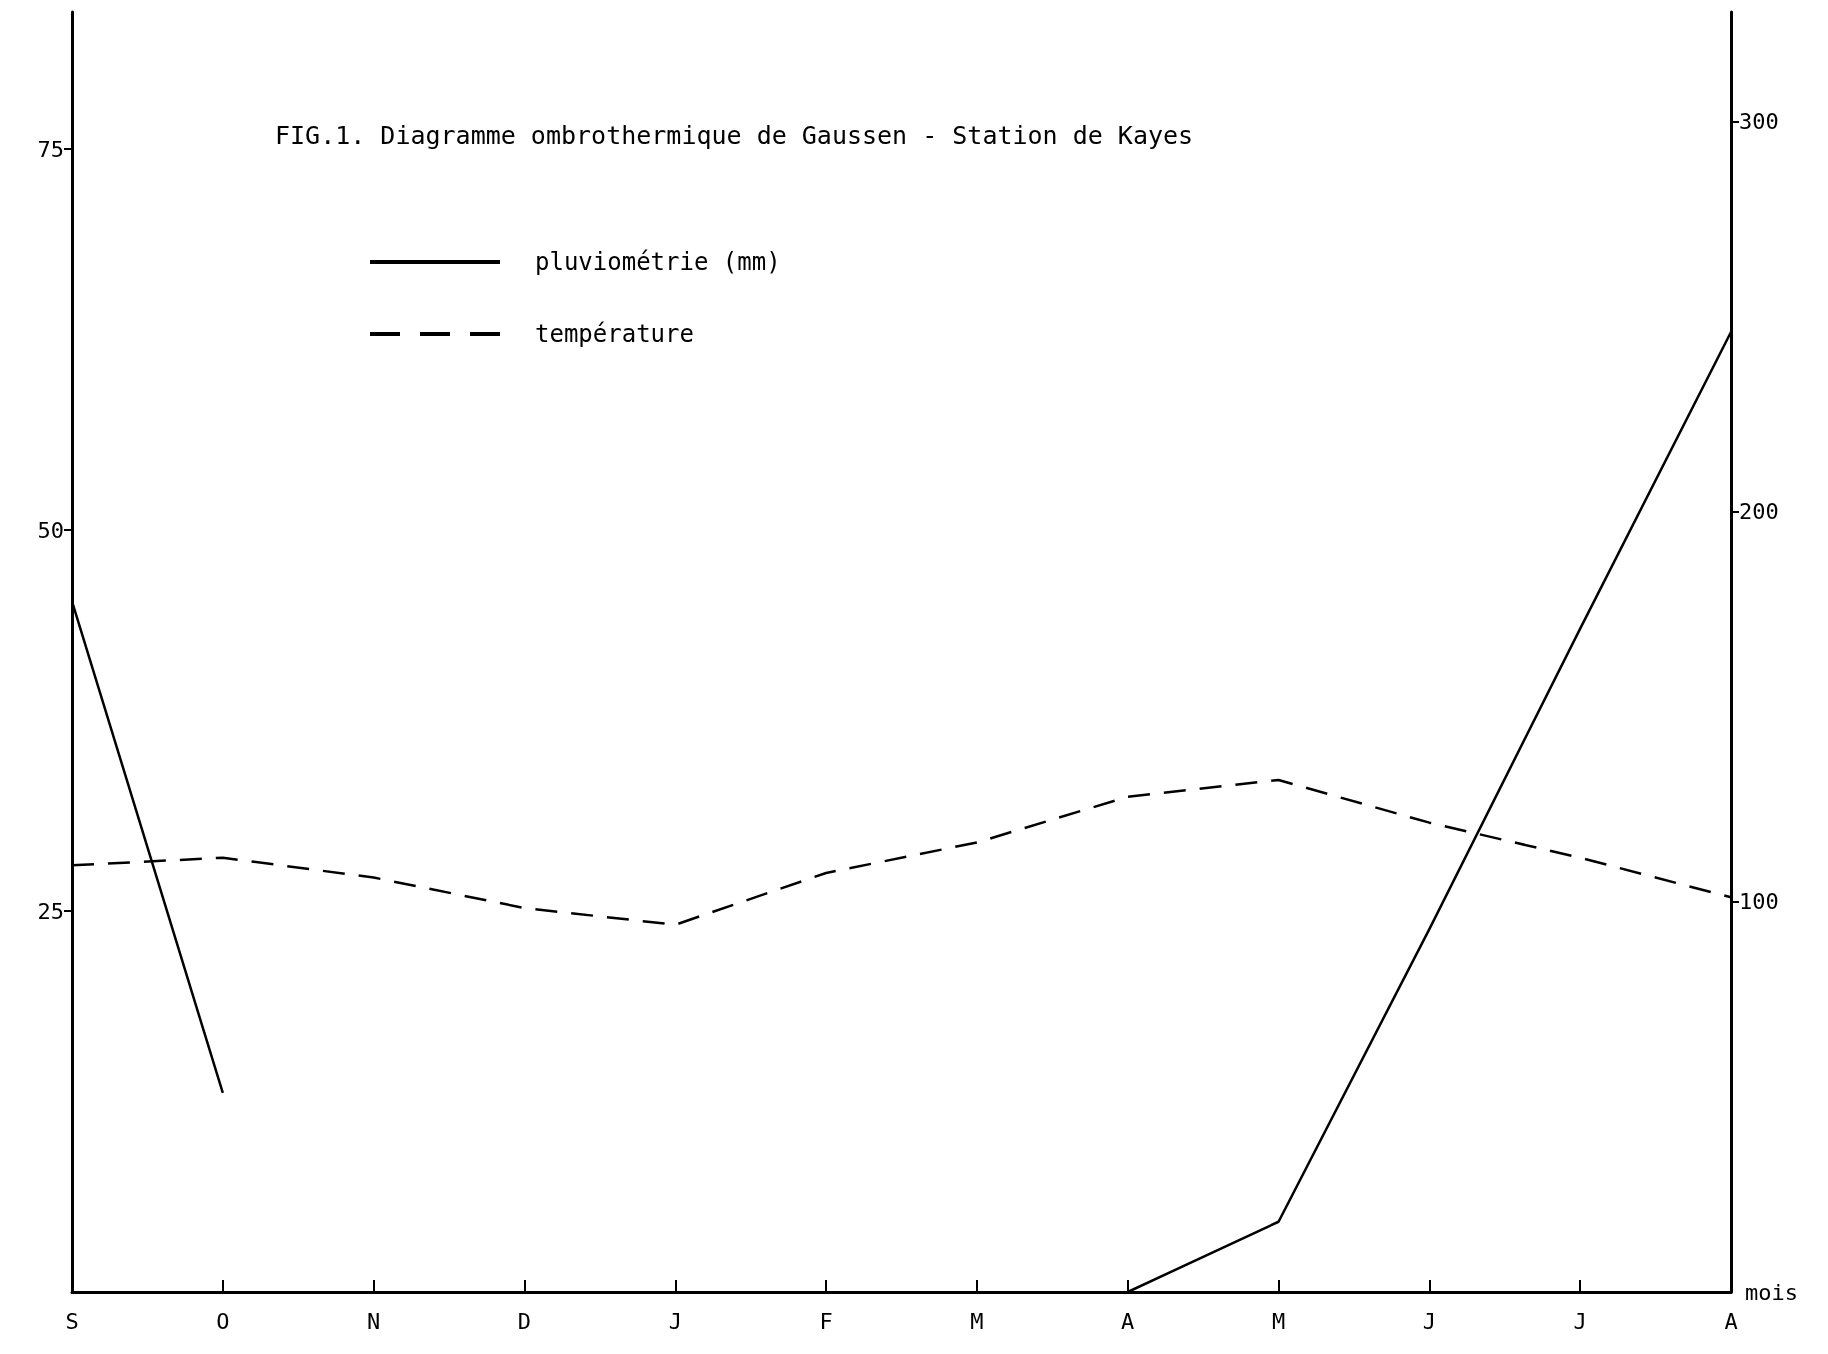  I want to click on x-tick-label: D, so click(524, 1321).